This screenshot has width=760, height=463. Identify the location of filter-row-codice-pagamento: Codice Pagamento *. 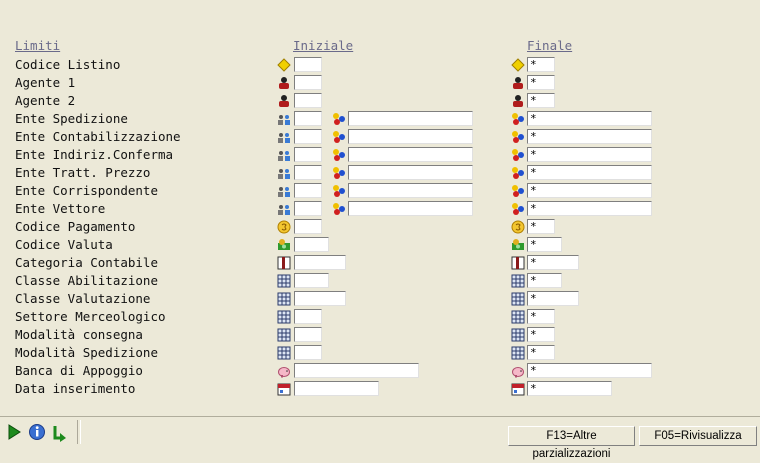
(380, 227).